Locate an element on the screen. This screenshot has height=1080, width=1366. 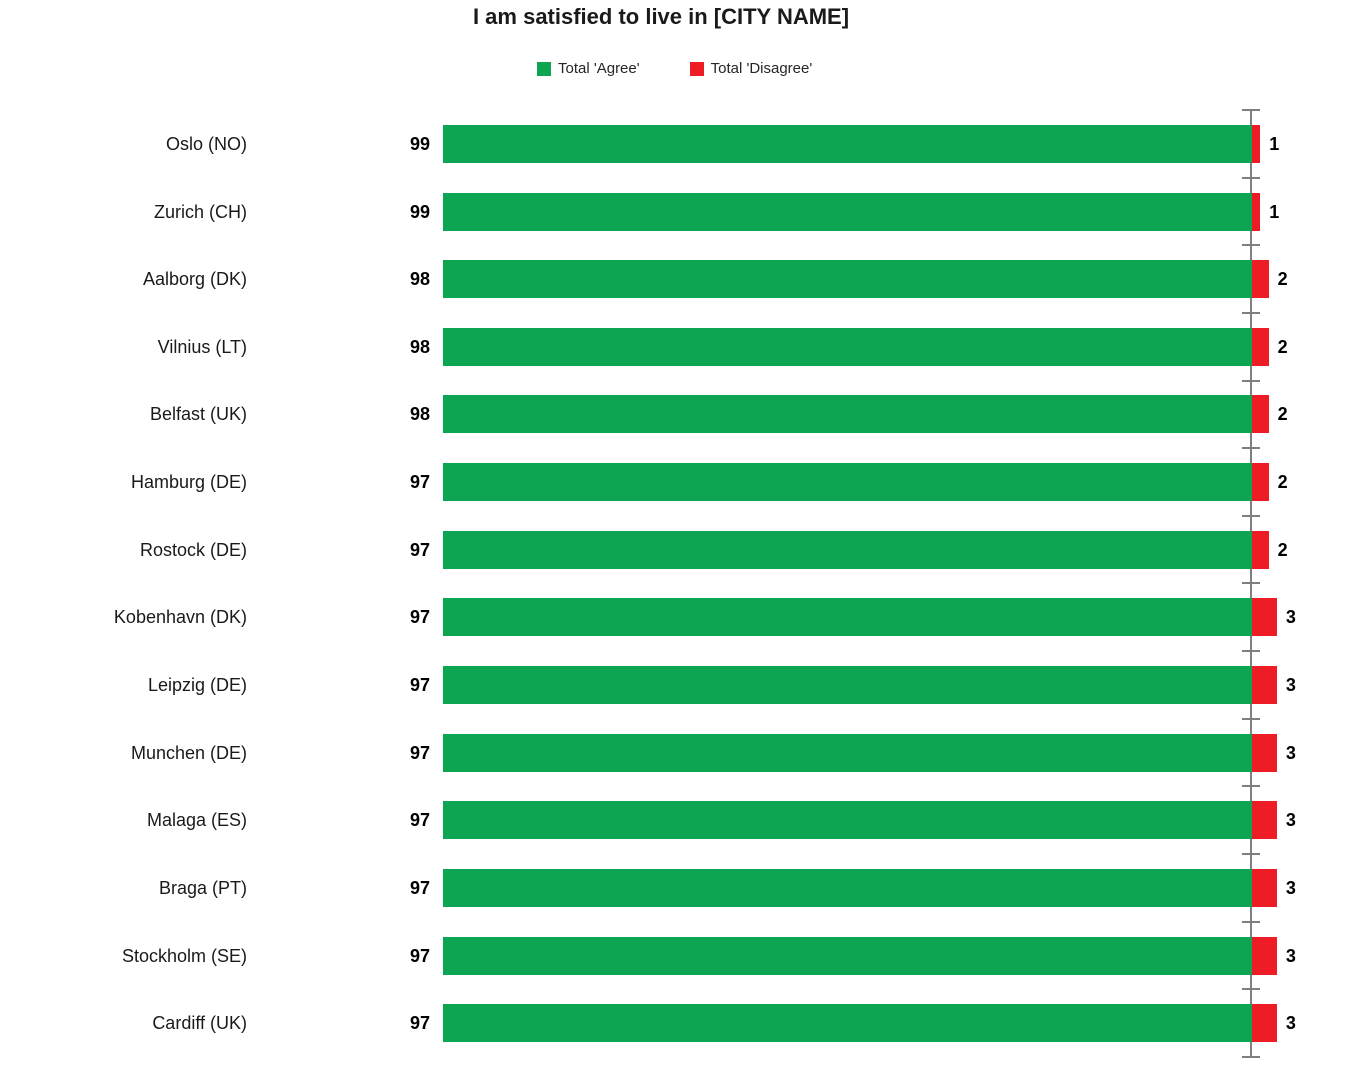
city-label: Stockholm (SE) is located at coordinates (184, 955).